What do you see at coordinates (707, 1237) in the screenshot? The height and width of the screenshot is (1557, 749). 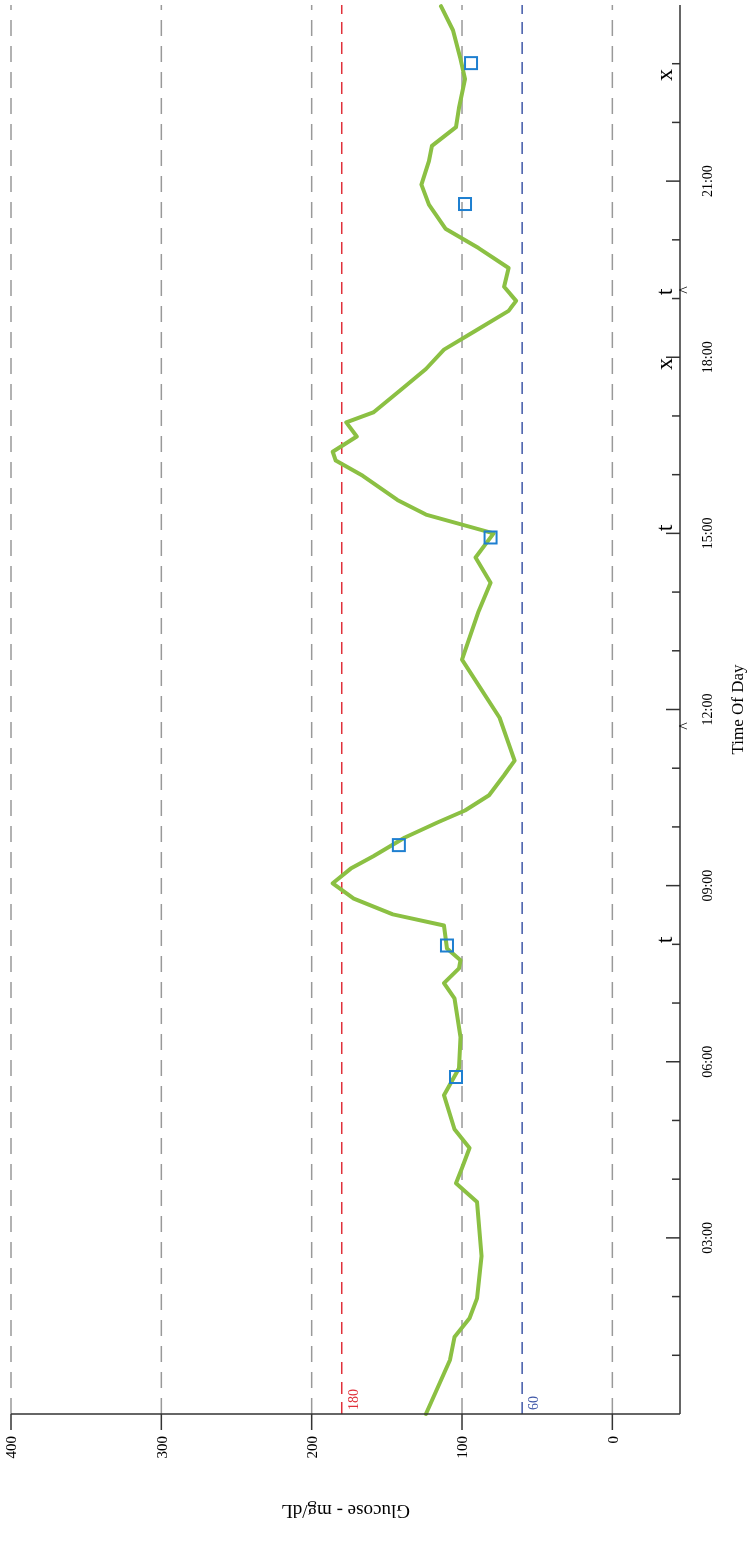 I see `y-tick-label: 03:00` at bounding box center [707, 1237].